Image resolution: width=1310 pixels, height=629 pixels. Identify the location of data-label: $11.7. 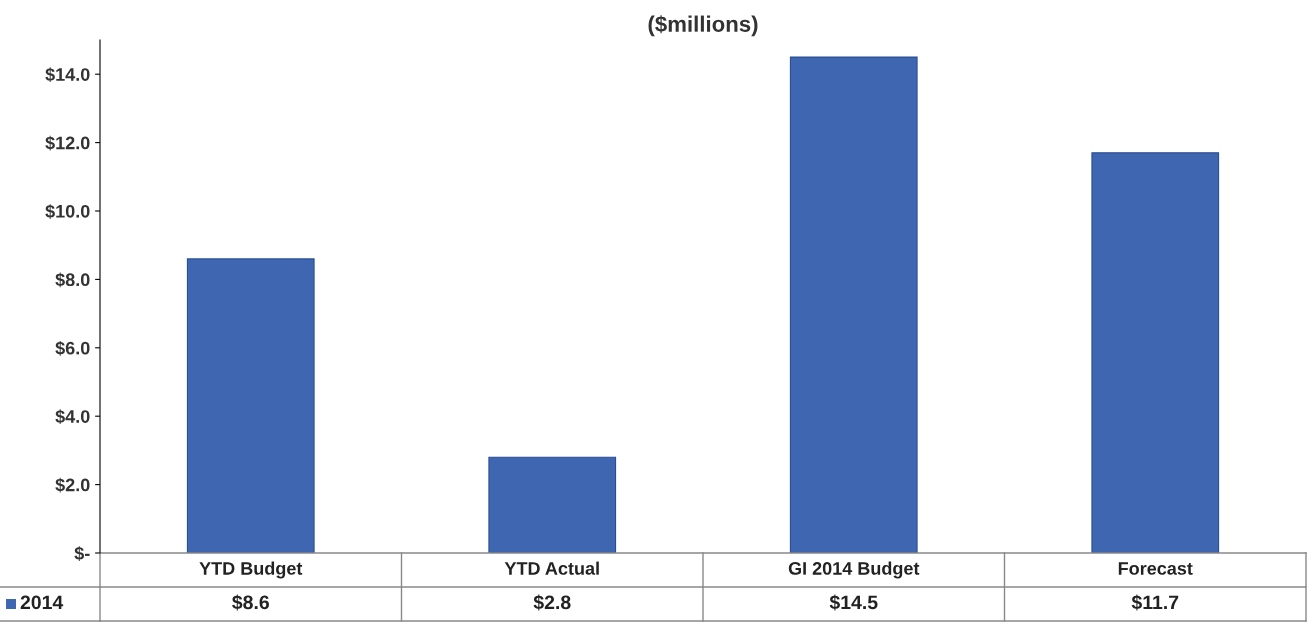
(1155, 602).